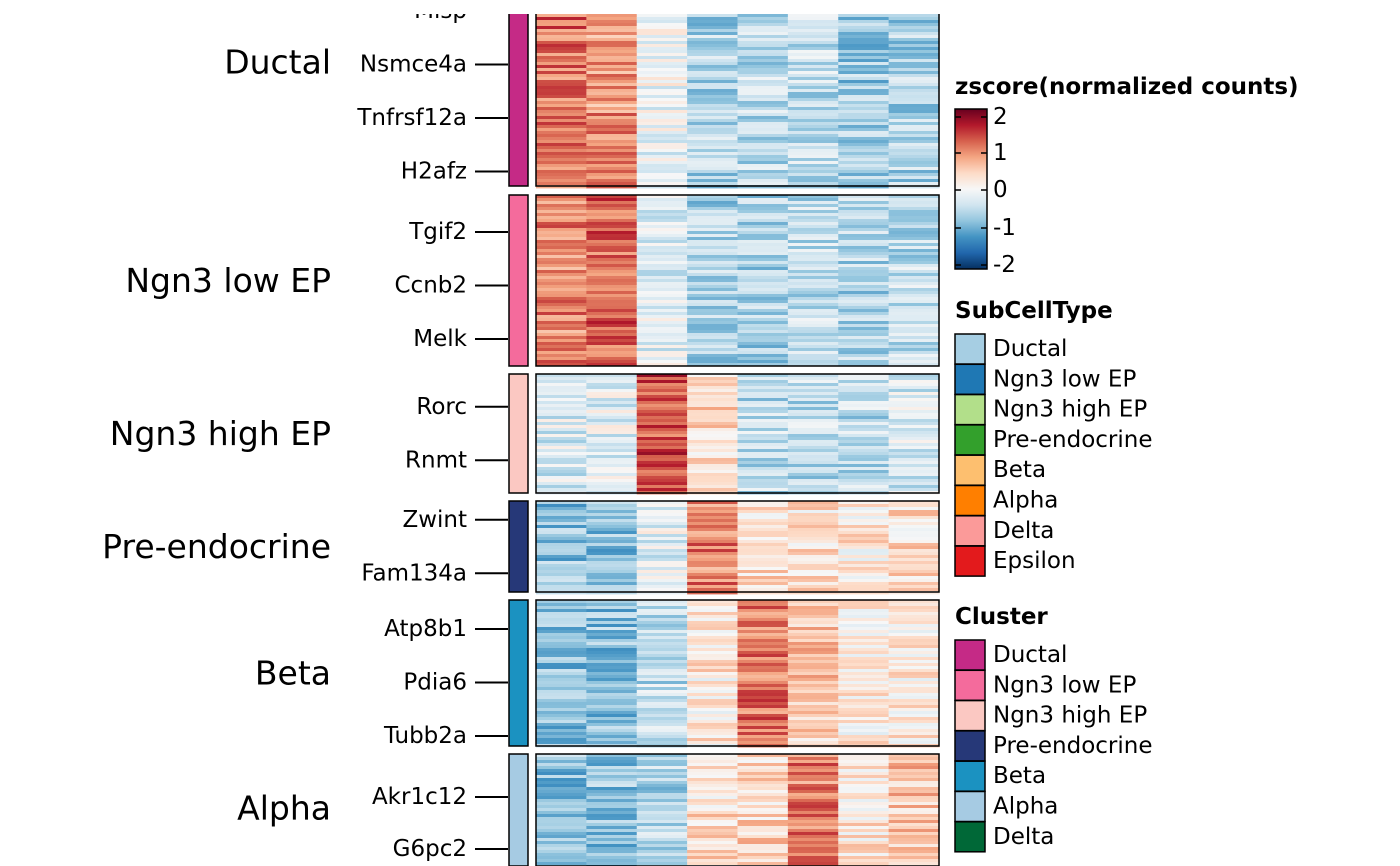  What do you see at coordinates (970, 531) in the screenshot?
I see `legend-swatch` at bounding box center [970, 531].